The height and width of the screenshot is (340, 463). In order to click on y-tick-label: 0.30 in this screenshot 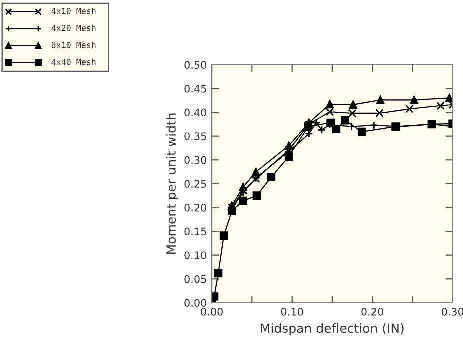, I will do `click(195, 160)`.